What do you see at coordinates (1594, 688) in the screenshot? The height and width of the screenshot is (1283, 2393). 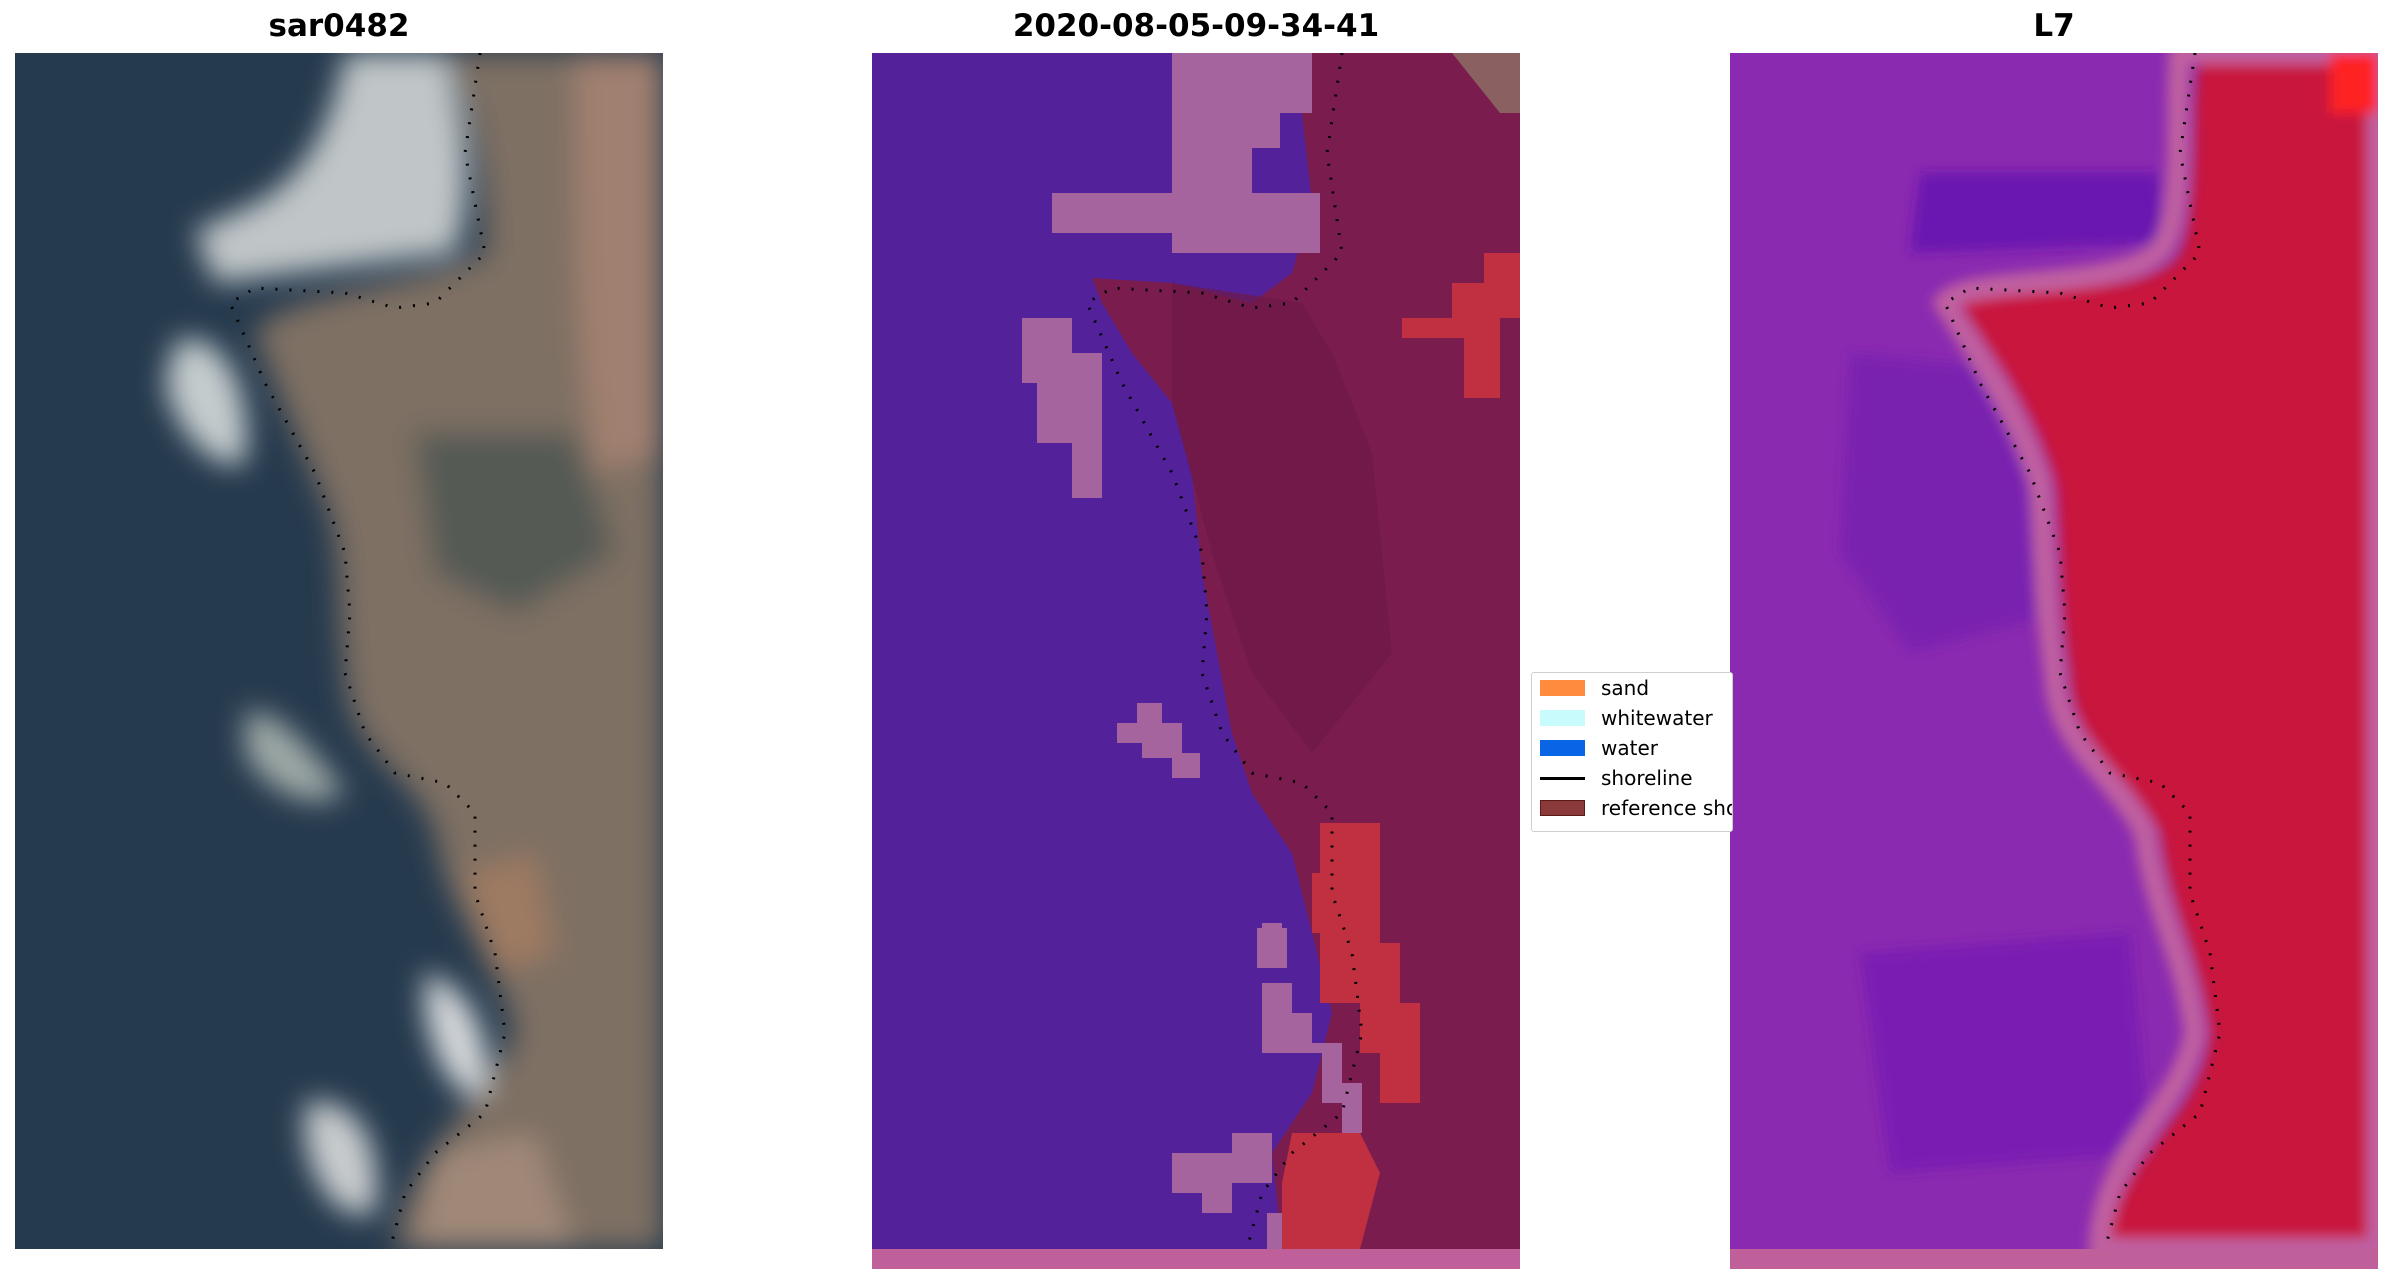 I see `legend-item-sand: sand` at bounding box center [1594, 688].